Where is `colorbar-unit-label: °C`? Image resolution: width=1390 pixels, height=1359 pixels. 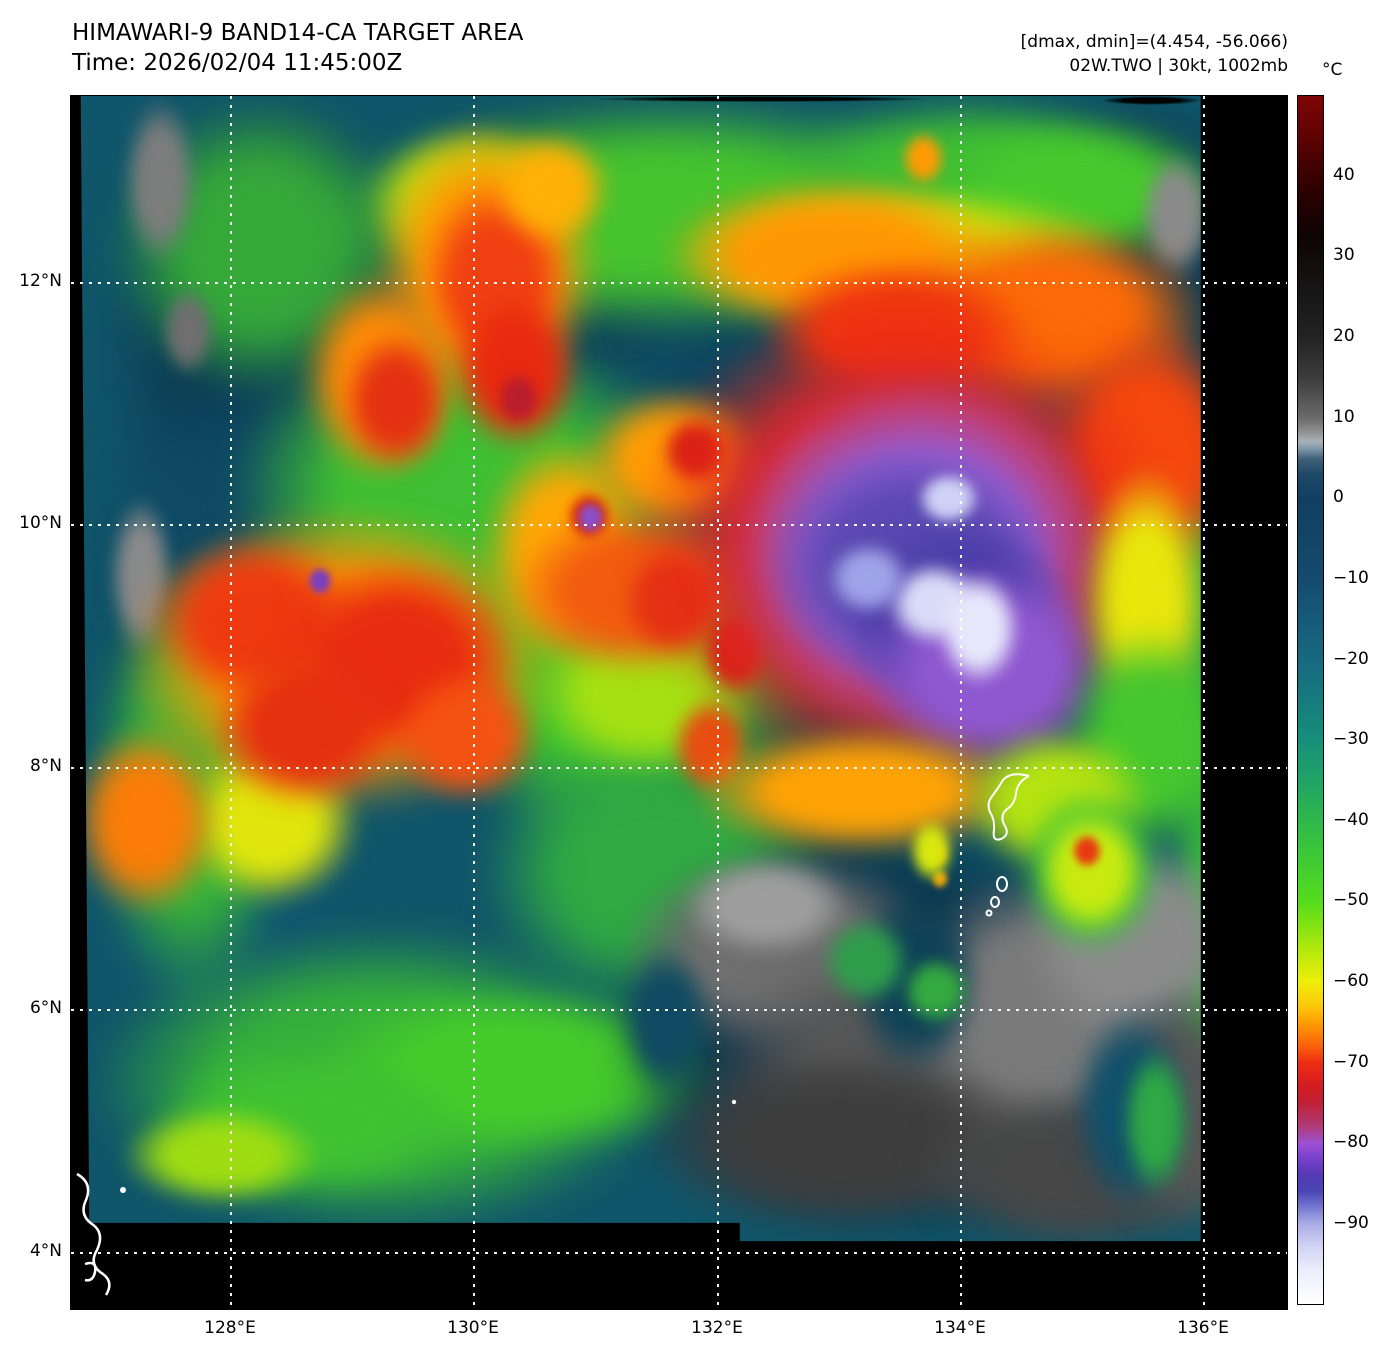 colorbar-unit-label: °C is located at coordinates (1332, 70).